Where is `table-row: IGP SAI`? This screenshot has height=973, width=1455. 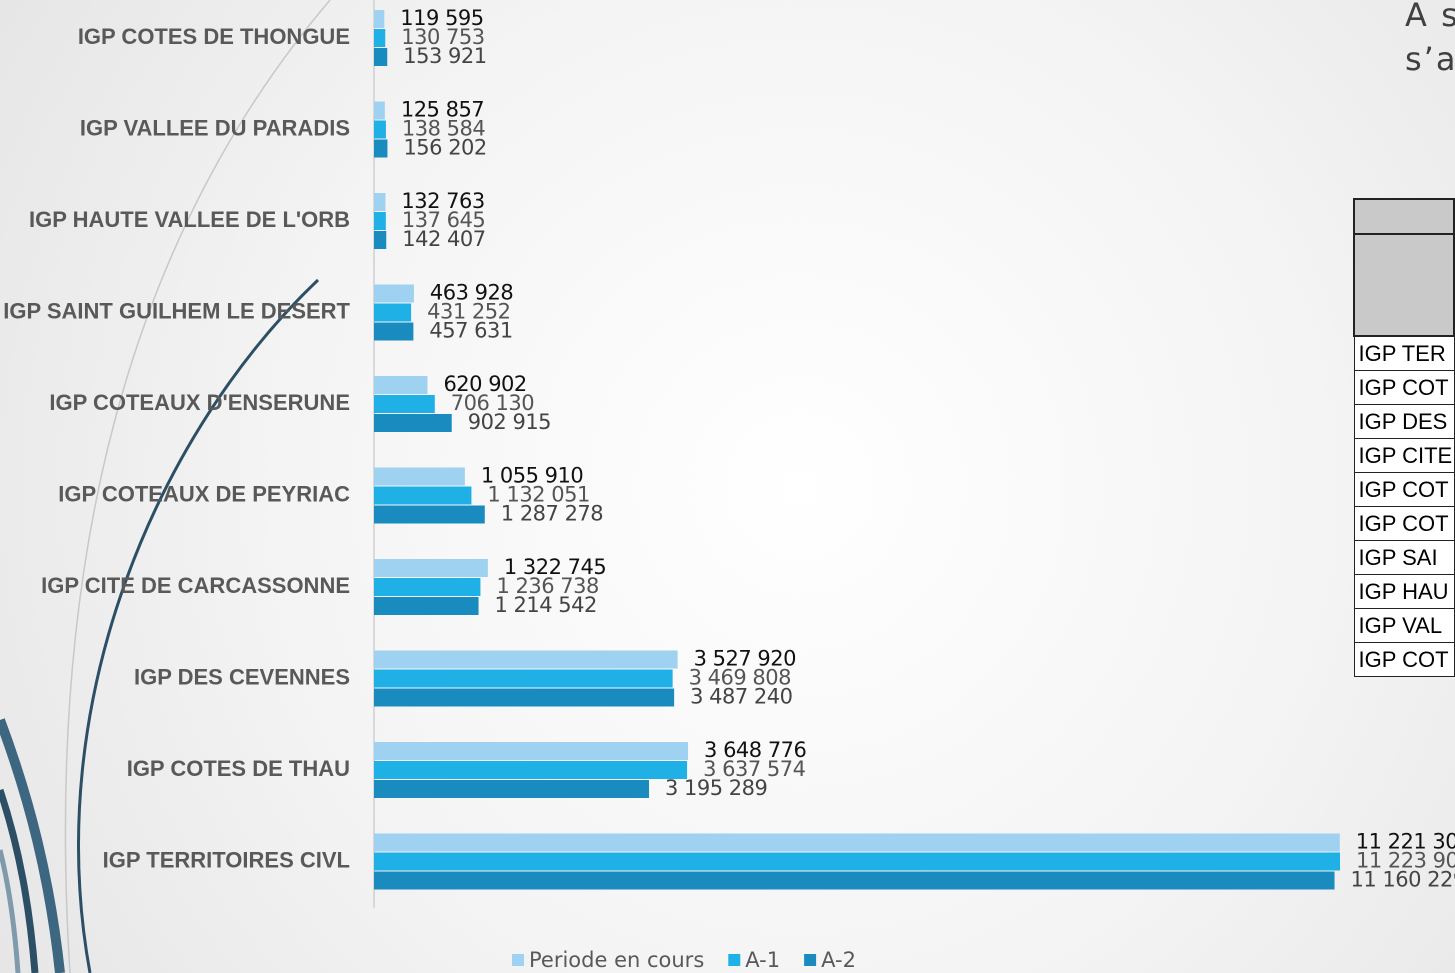
table-row: IGP SAI is located at coordinates (1404, 557).